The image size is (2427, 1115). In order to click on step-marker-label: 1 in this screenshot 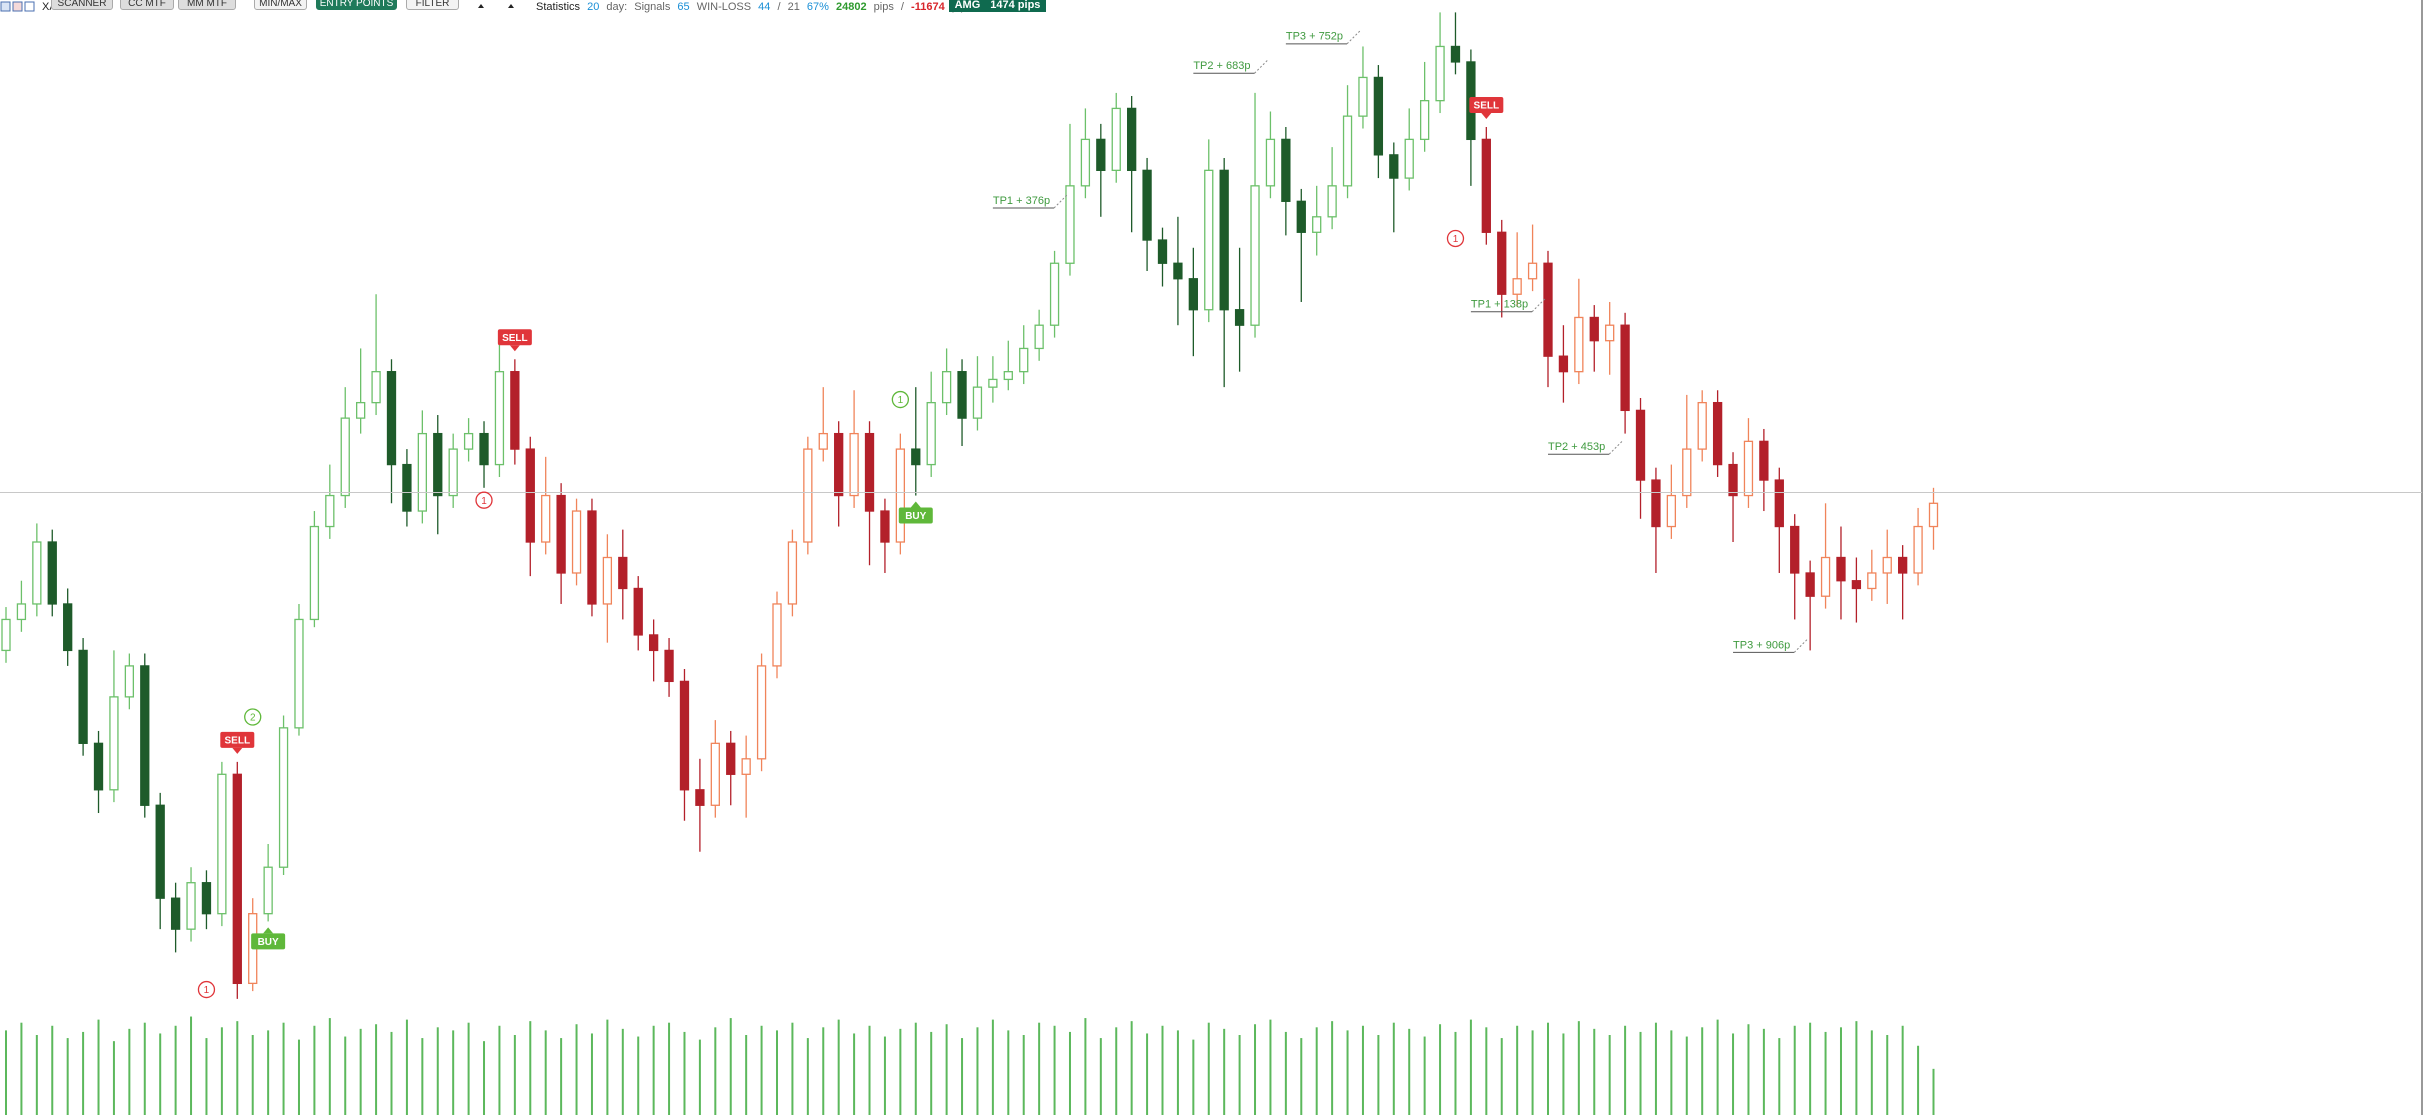, I will do `click(1456, 239)`.